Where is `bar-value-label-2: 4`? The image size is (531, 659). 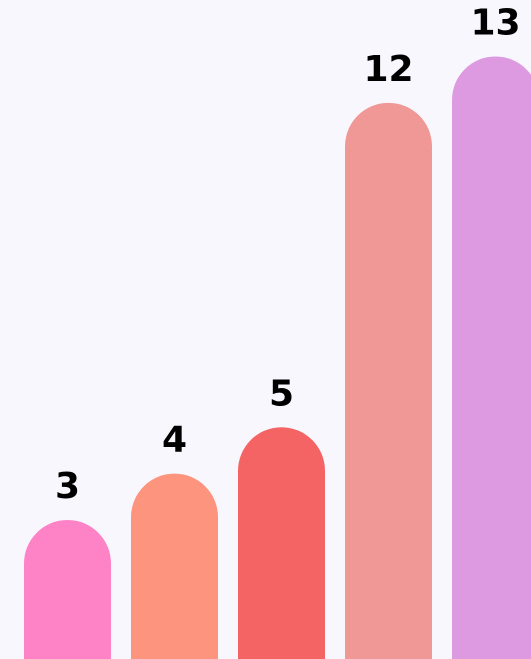 bar-value-label-2: 4 is located at coordinates (174, 440).